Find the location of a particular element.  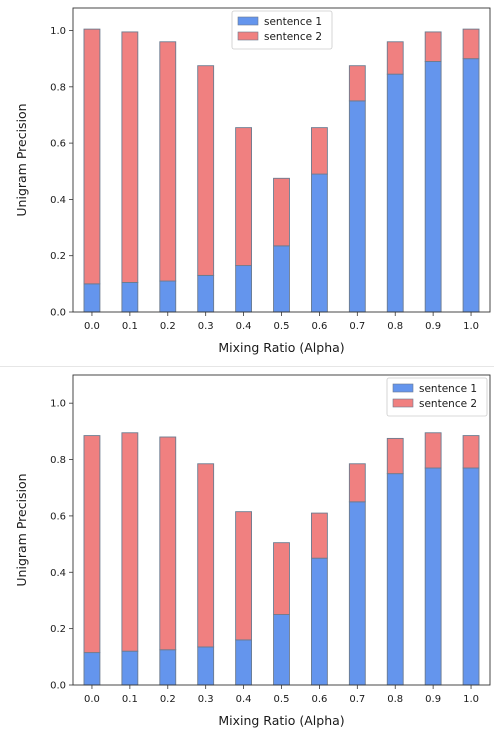

chart1-x-tick-label: 0.0 is located at coordinates (92, 326).